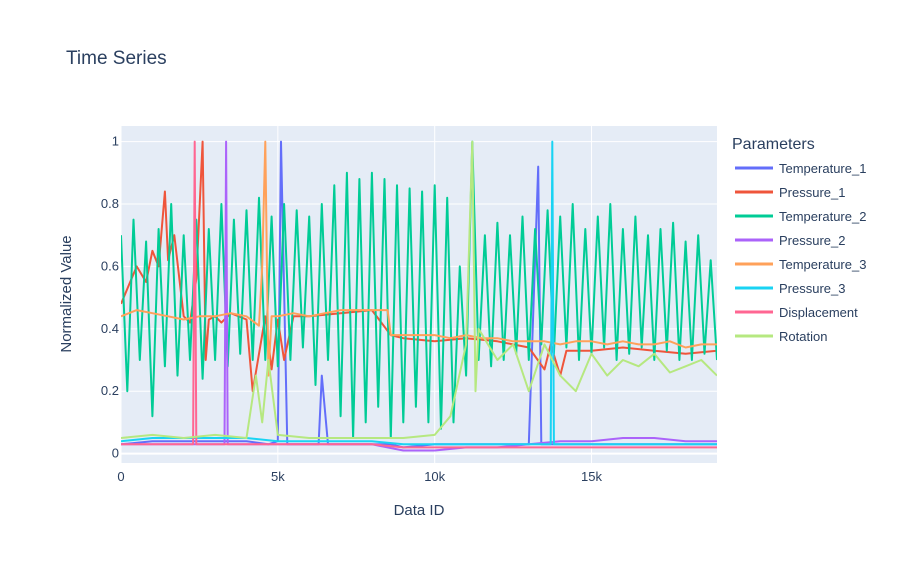  What do you see at coordinates (812, 240) in the screenshot?
I see `legend-label: Pressure_2` at bounding box center [812, 240].